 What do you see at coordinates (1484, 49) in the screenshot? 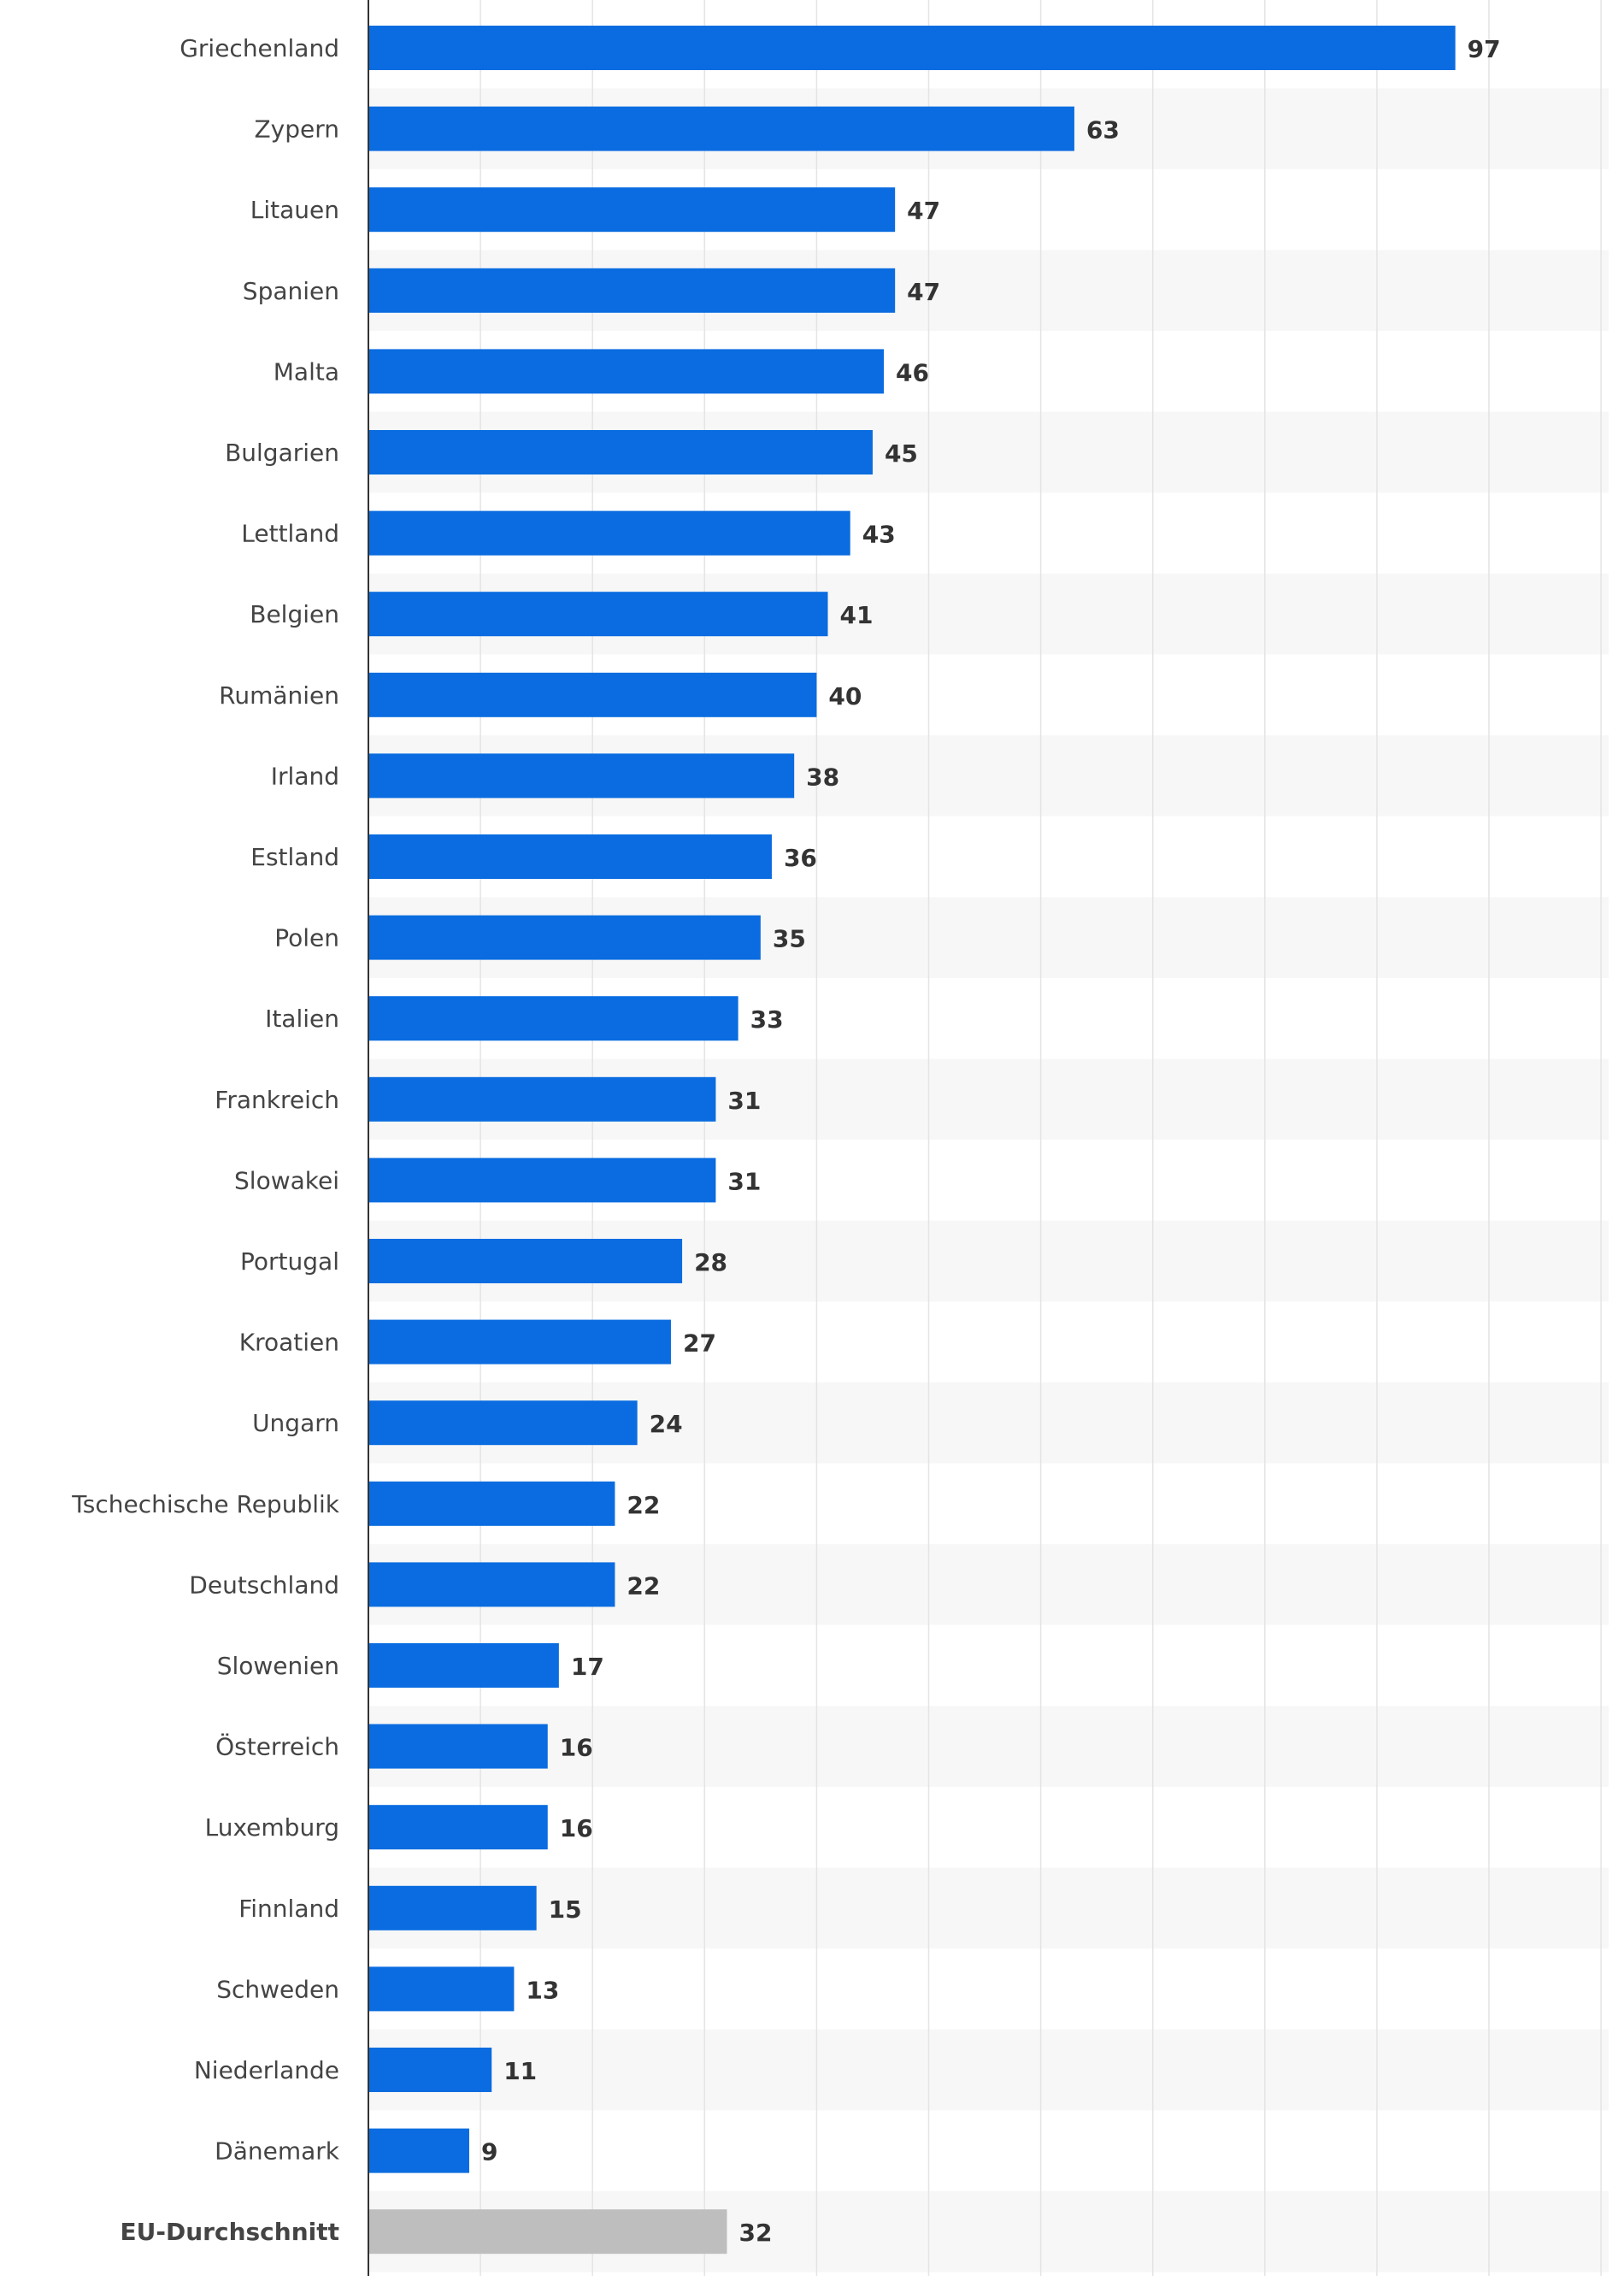
I see `value-label: 97` at bounding box center [1484, 49].